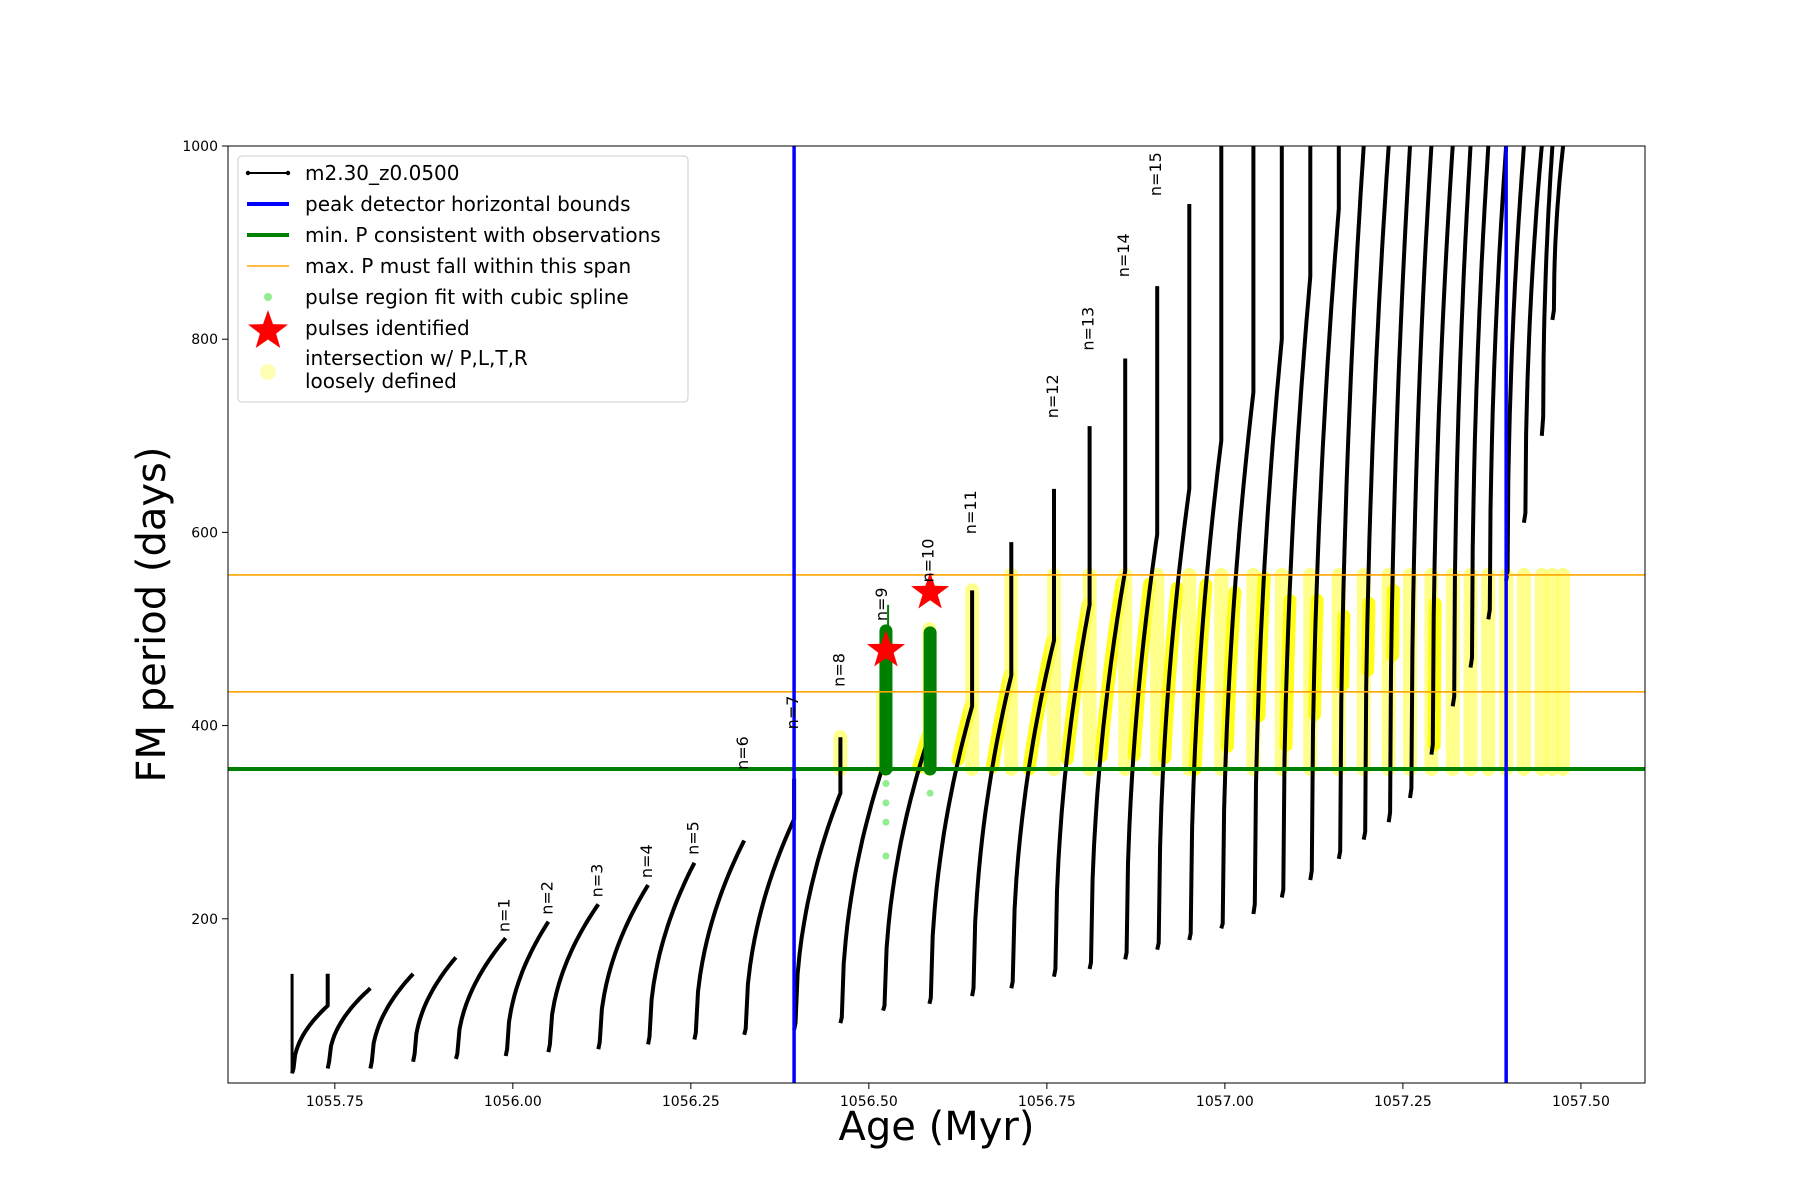 The image size is (1800, 1204). What do you see at coordinates (646, 861) in the screenshot?
I see `pulse-number-label: n=4` at bounding box center [646, 861].